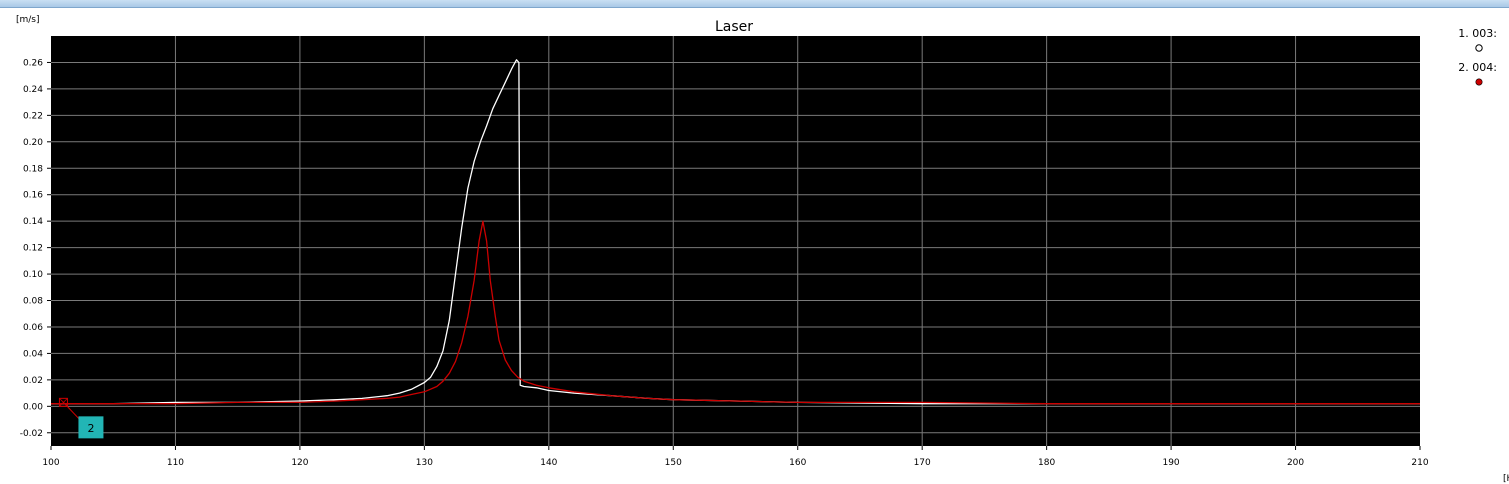 This screenshot has width=1509, height=484. What do you see at coordinates (754, 4) in the screenshot?
I see `window-top-bar` at bounding box center [754, 4].